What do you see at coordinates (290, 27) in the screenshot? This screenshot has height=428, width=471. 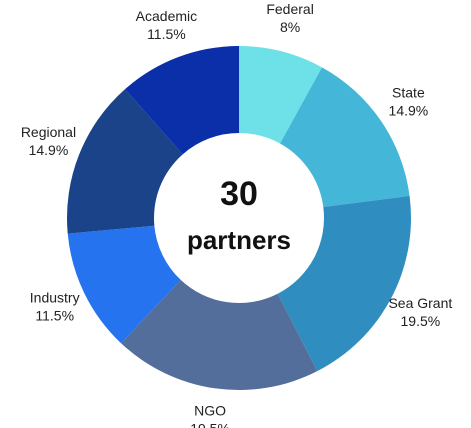 I see `slice-value: 8%` at bounding box center [290, 27].